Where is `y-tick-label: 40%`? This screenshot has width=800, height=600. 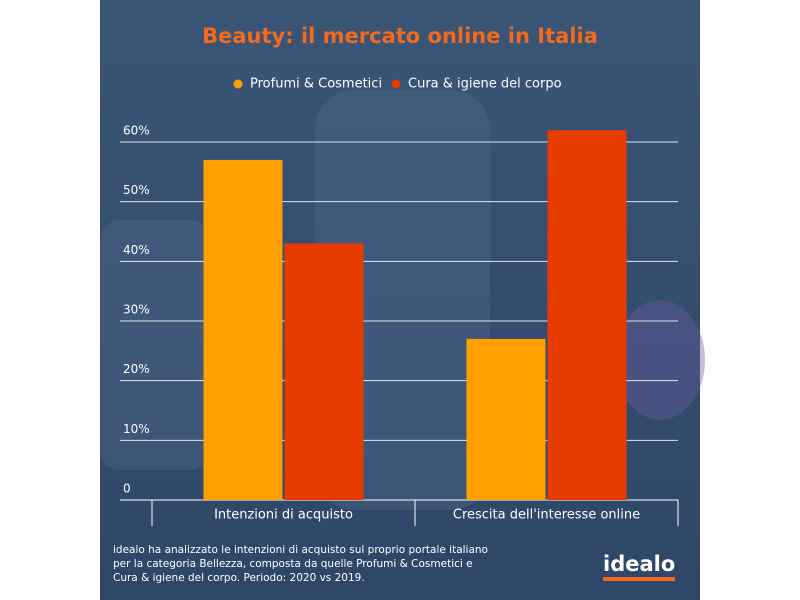 y-tick-label: 40% is located at coordinates (136, 250).